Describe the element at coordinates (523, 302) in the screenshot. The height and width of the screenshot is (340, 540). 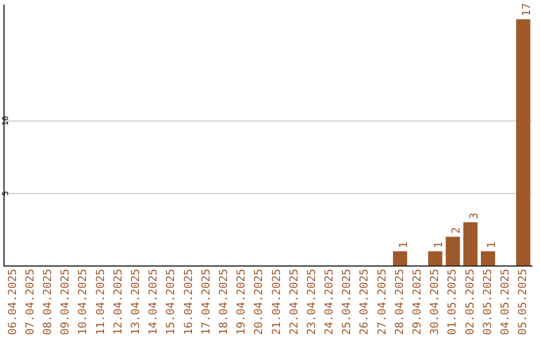
I see `x-tick-label: 05.05.2025` at that location.